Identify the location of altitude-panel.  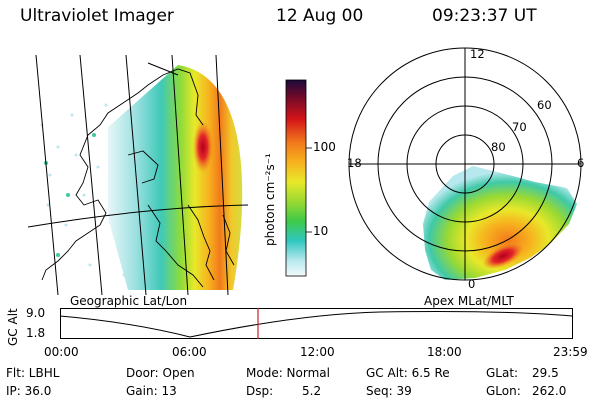
(316, 323).